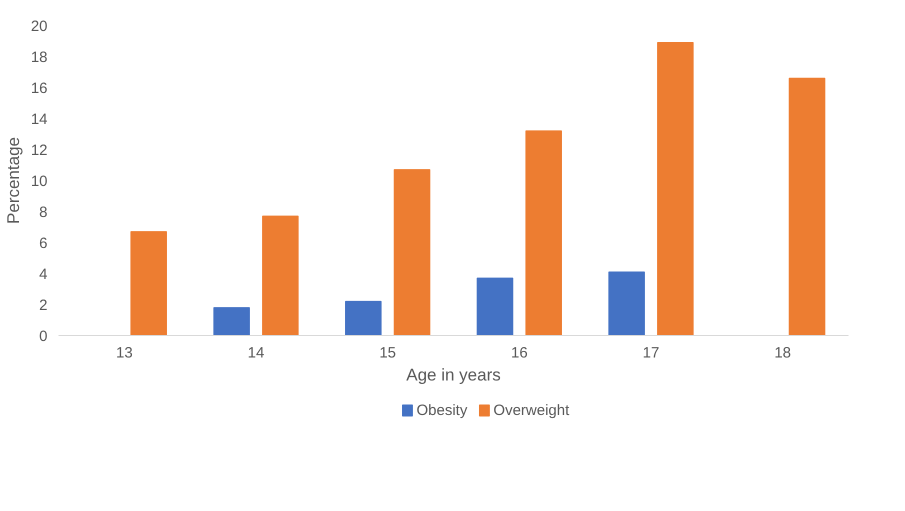 The height and width of the screenshot is (511, 905). I want to click on y-tick-label: 20, so click(39, 26).